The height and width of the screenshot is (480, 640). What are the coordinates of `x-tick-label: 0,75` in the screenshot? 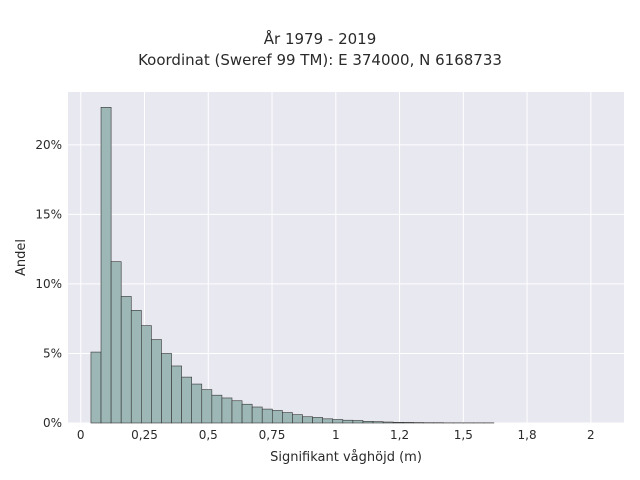 It's located at (272, 435).